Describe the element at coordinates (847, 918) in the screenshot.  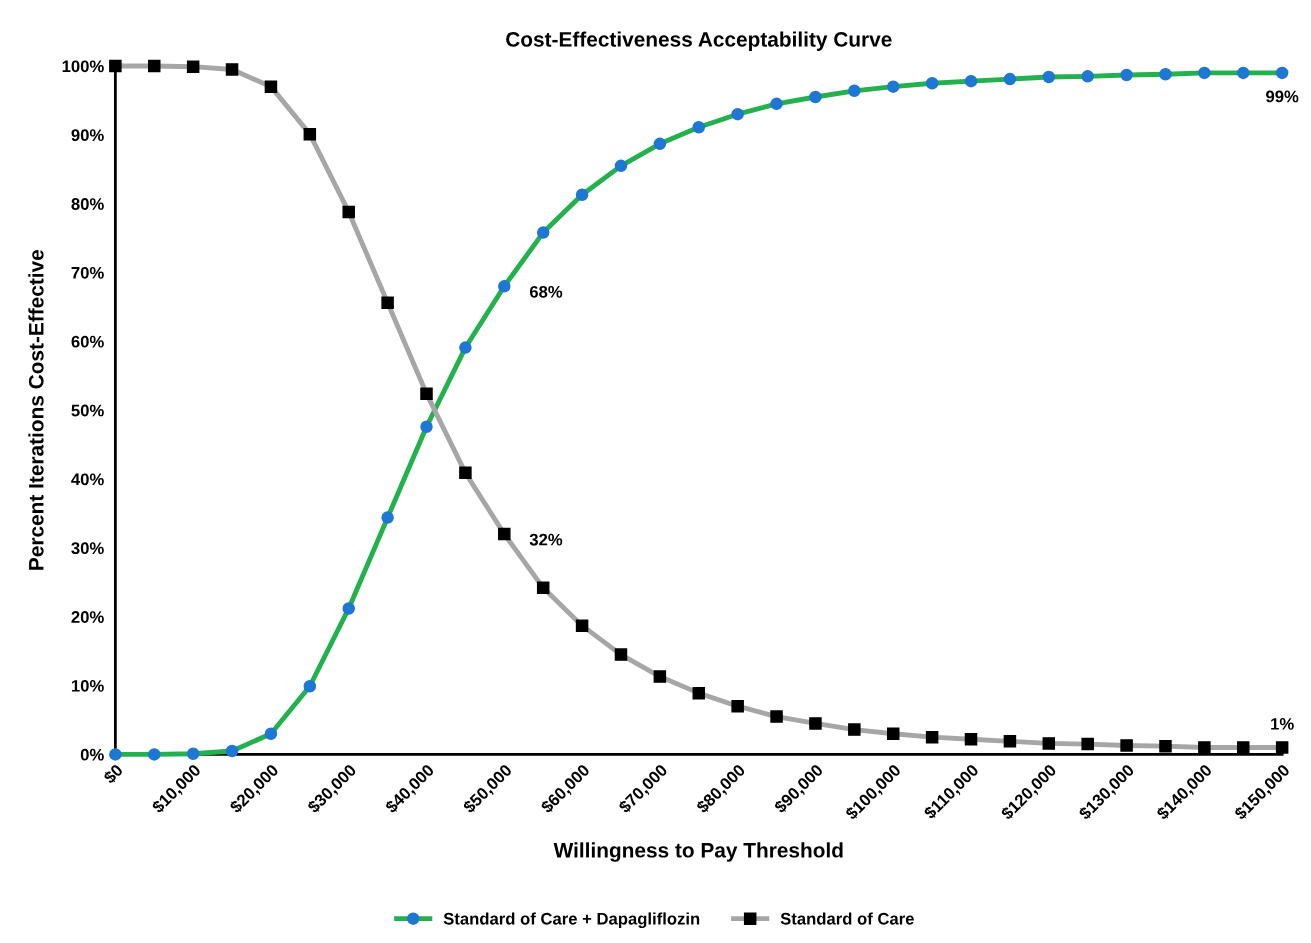
I see `legend-label: Standard of Care` at that location.